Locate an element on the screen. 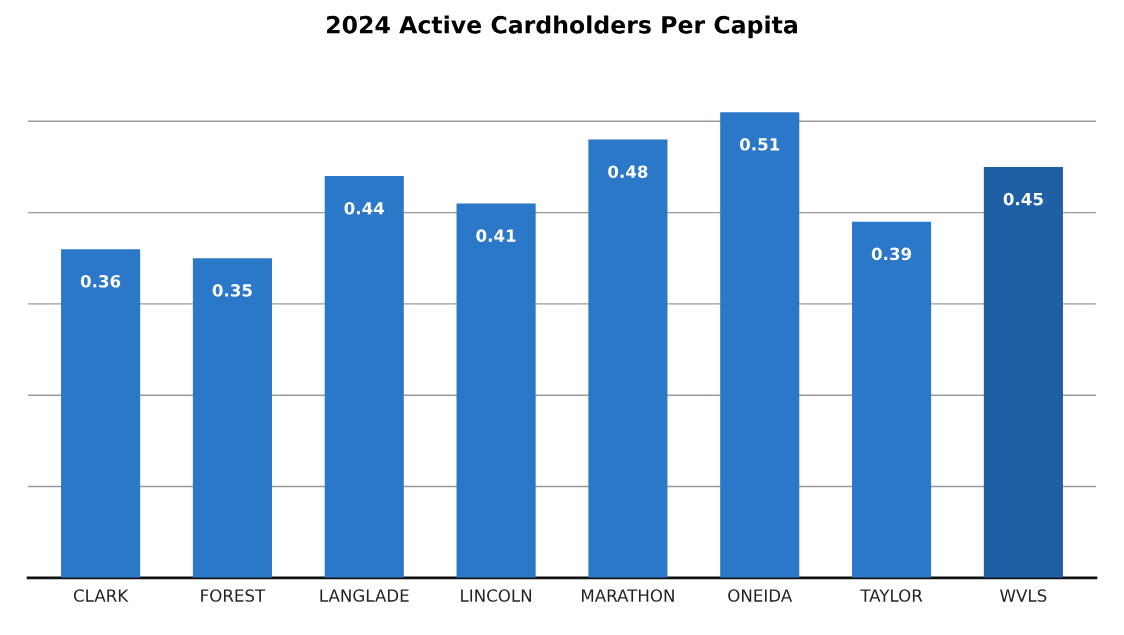 This screenshot has height=635, width=1124. data-label: 0.41 is located at coordinates (496, 235).